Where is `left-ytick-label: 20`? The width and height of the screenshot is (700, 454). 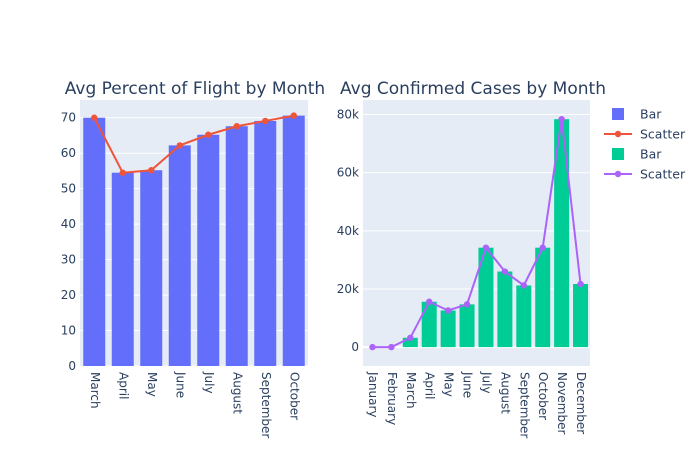
left-ytick-label: 20 is located at coordinates (68, 295).